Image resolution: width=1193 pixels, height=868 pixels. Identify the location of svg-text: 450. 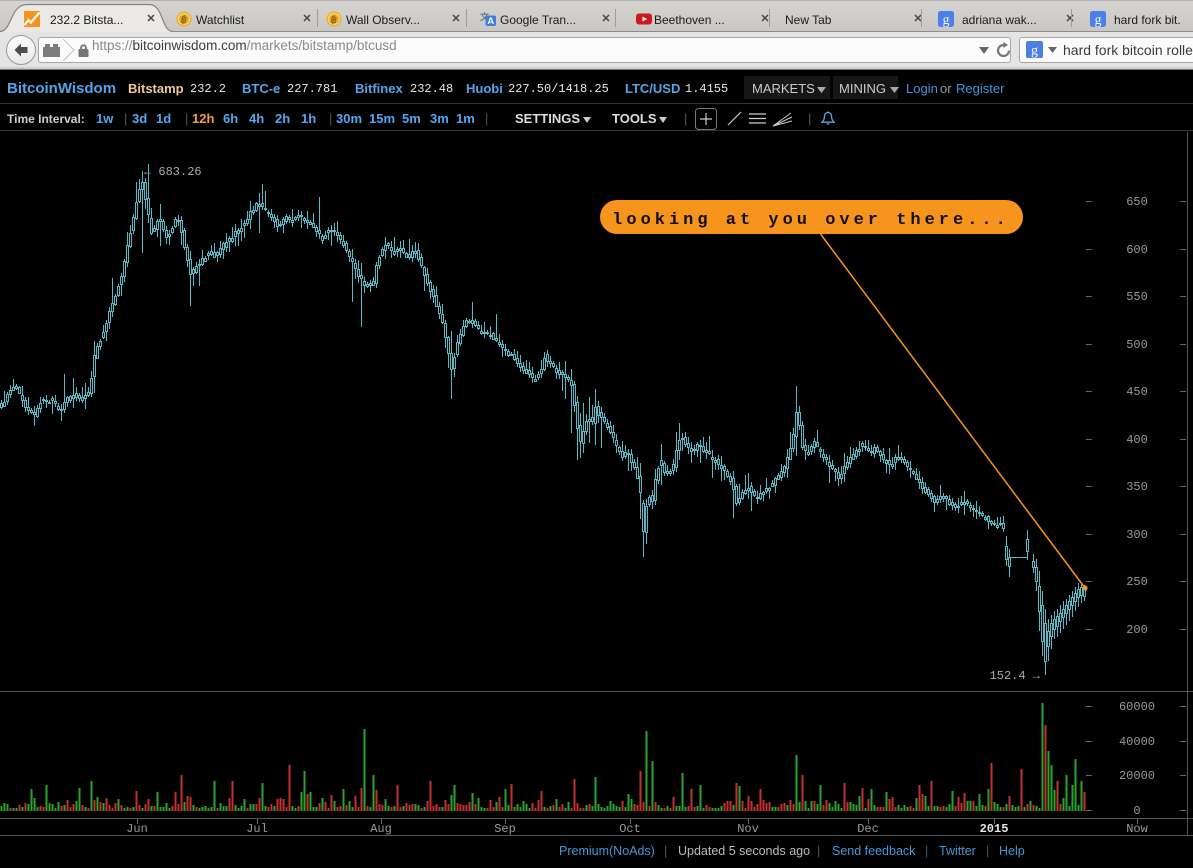
(1137, 392).